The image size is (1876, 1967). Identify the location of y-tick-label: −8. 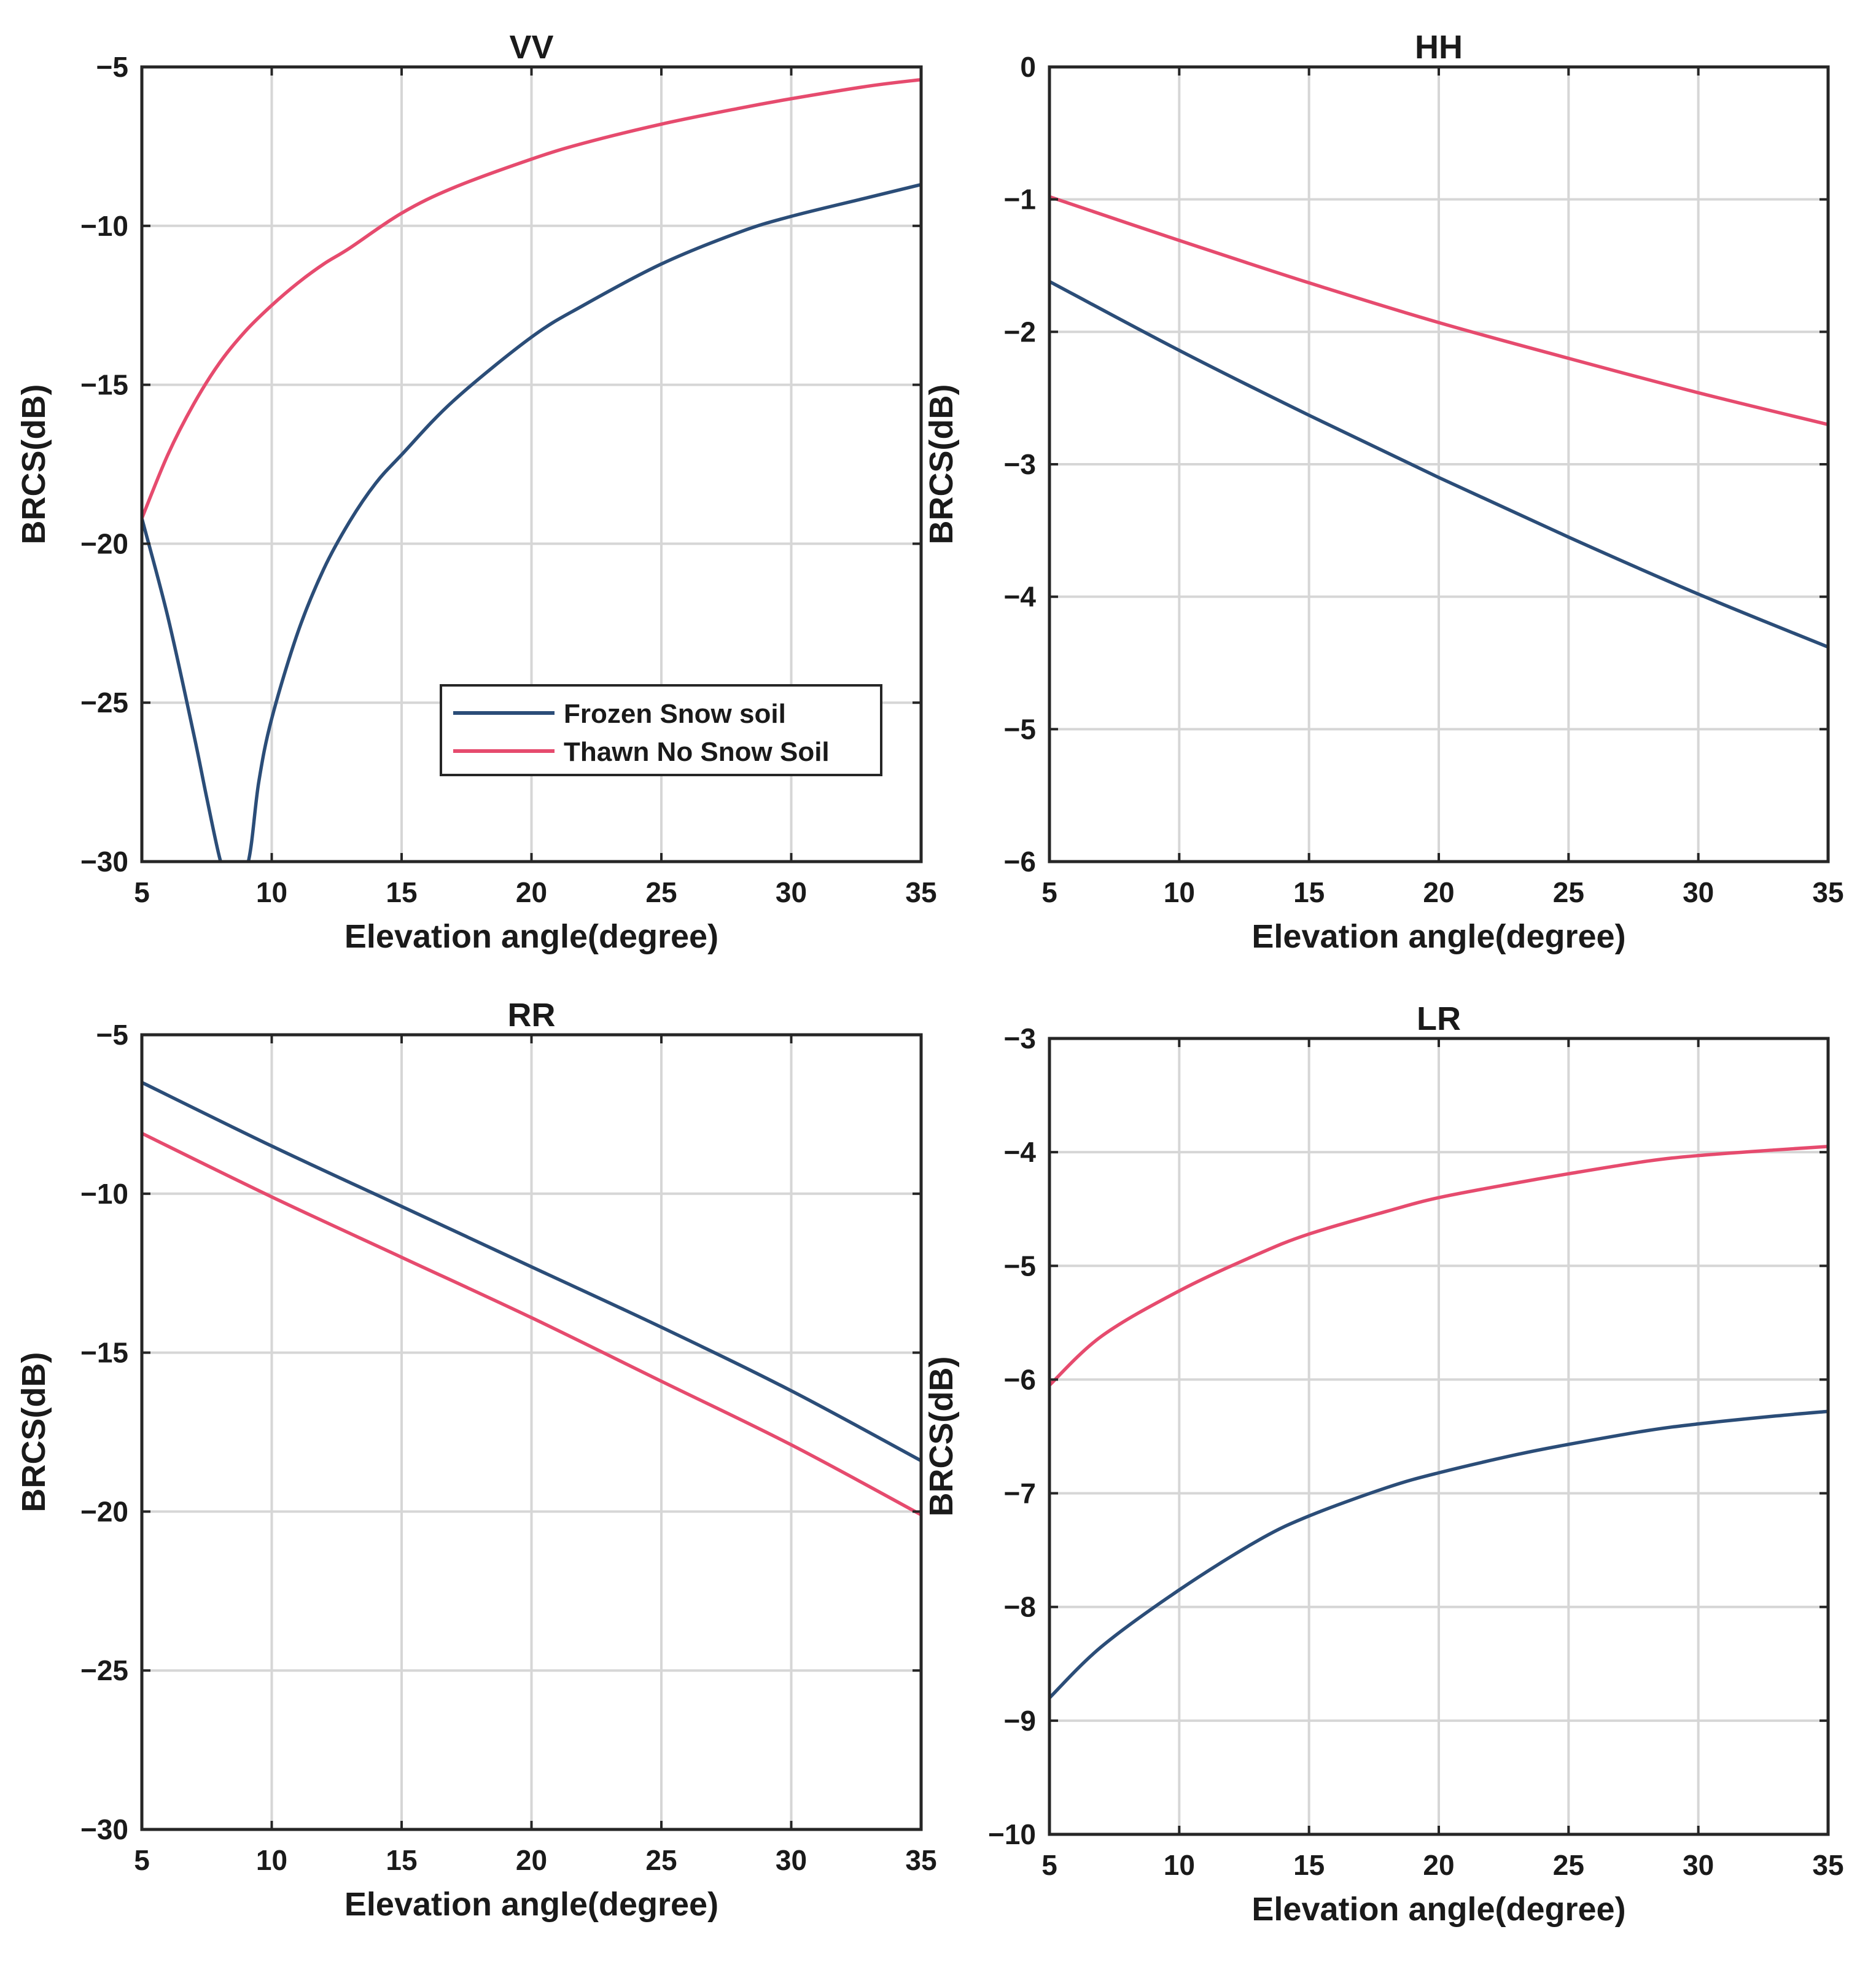
(1020, 1607).